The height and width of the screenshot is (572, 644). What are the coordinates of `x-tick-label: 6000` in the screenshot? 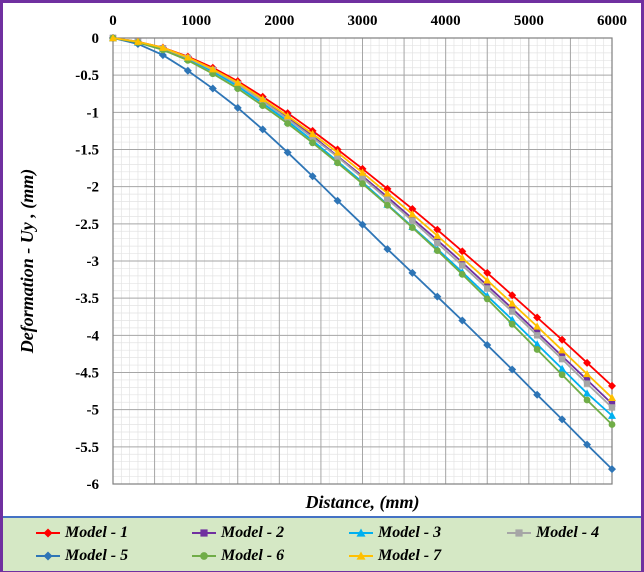 It's located at (612, 21).